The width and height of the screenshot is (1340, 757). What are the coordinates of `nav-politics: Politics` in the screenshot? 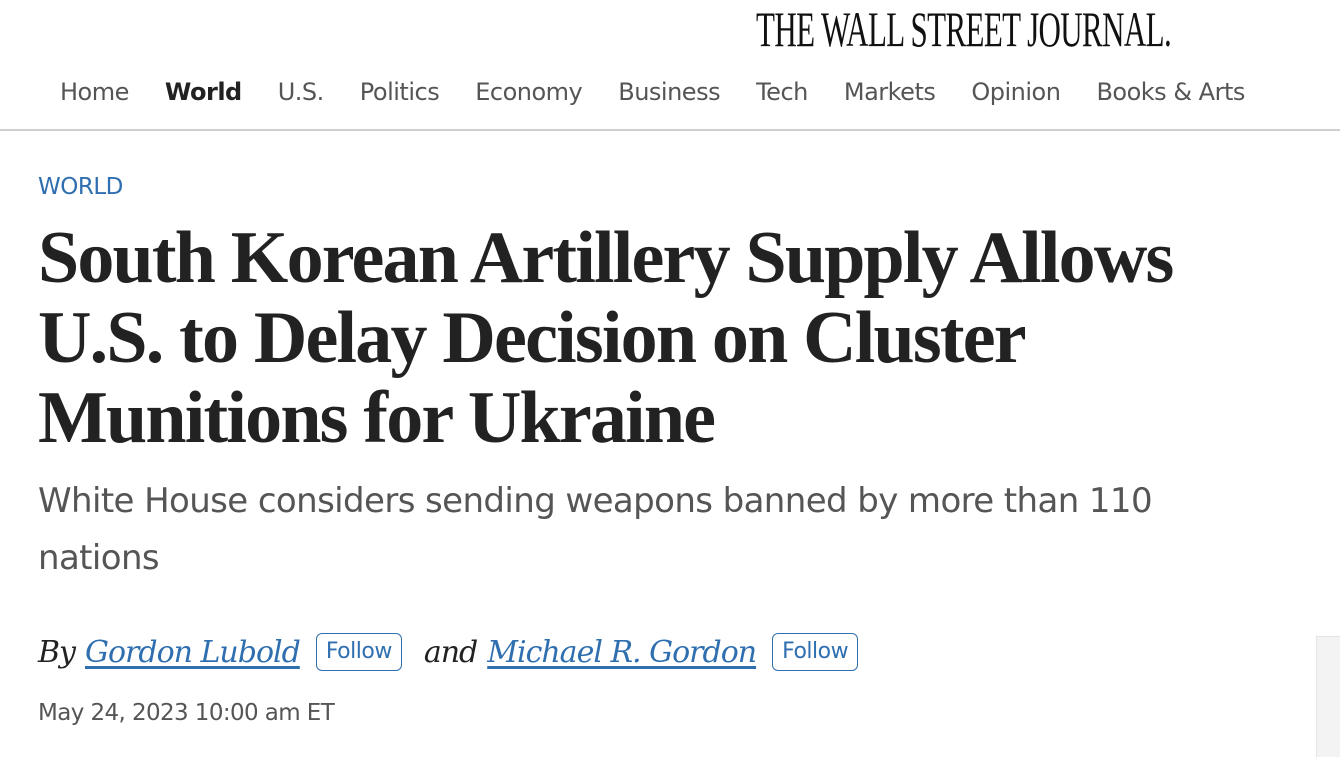 It's located at (399, 92).